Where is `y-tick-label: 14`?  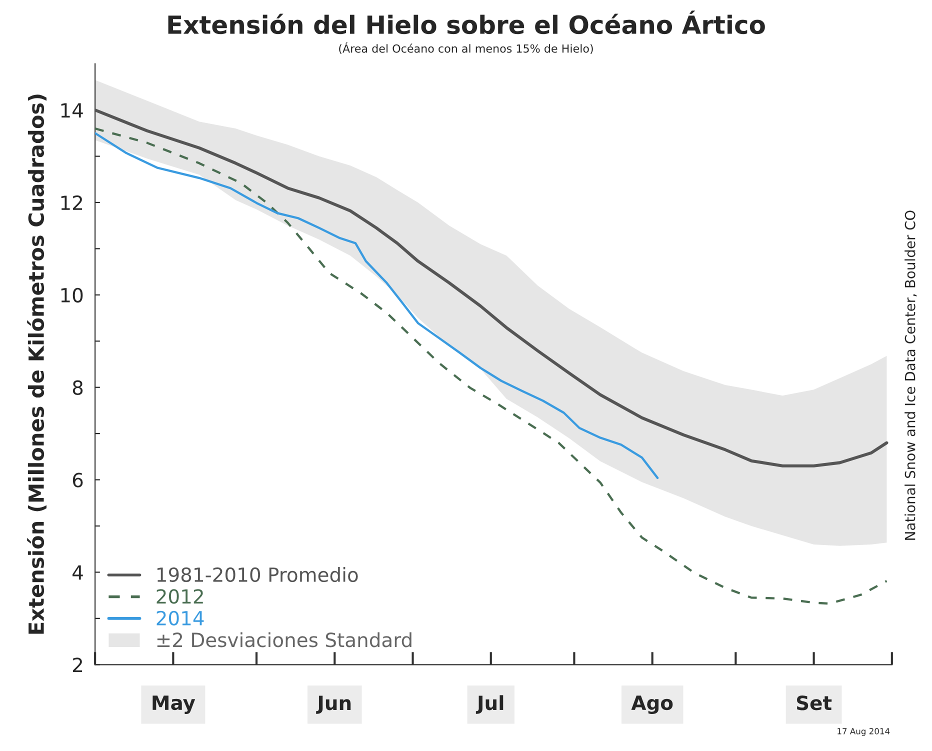
y-tick-label: 14 is located at coordinates (72, 110).